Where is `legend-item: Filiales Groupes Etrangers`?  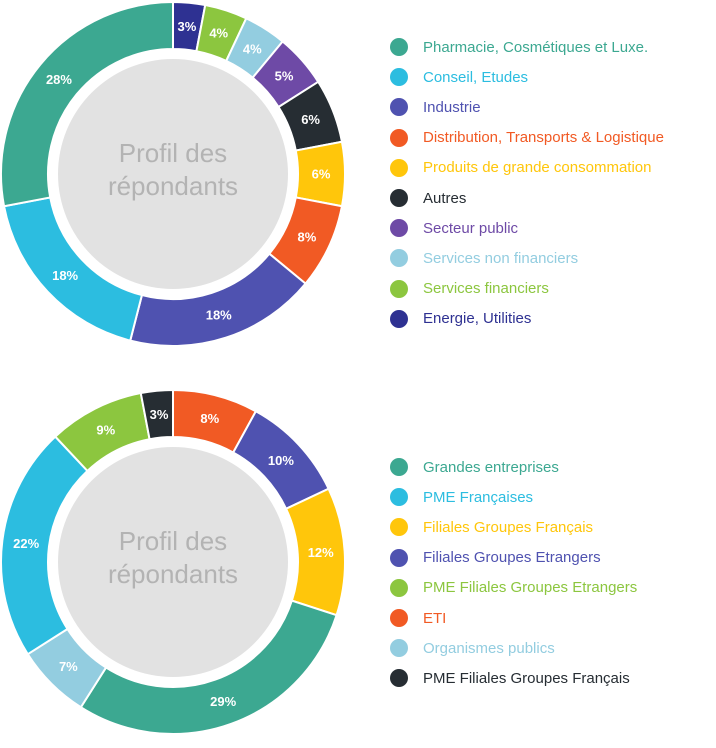 legend-item: Filiales Groupes Etrangers is located at coordinates (513, 558).